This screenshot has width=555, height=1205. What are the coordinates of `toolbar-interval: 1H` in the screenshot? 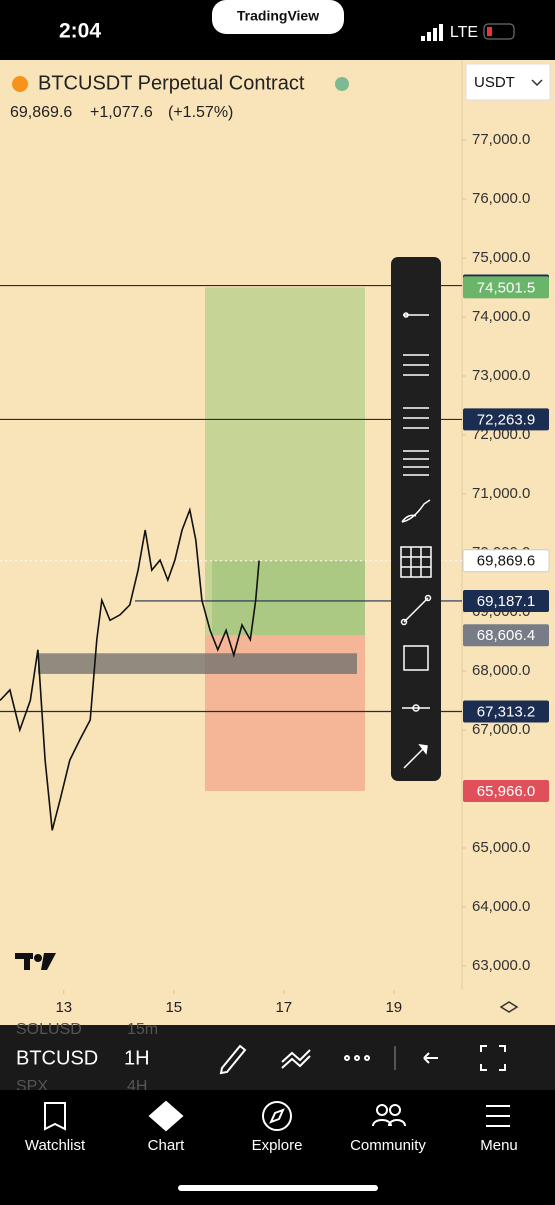 It's located at (137, 1058).